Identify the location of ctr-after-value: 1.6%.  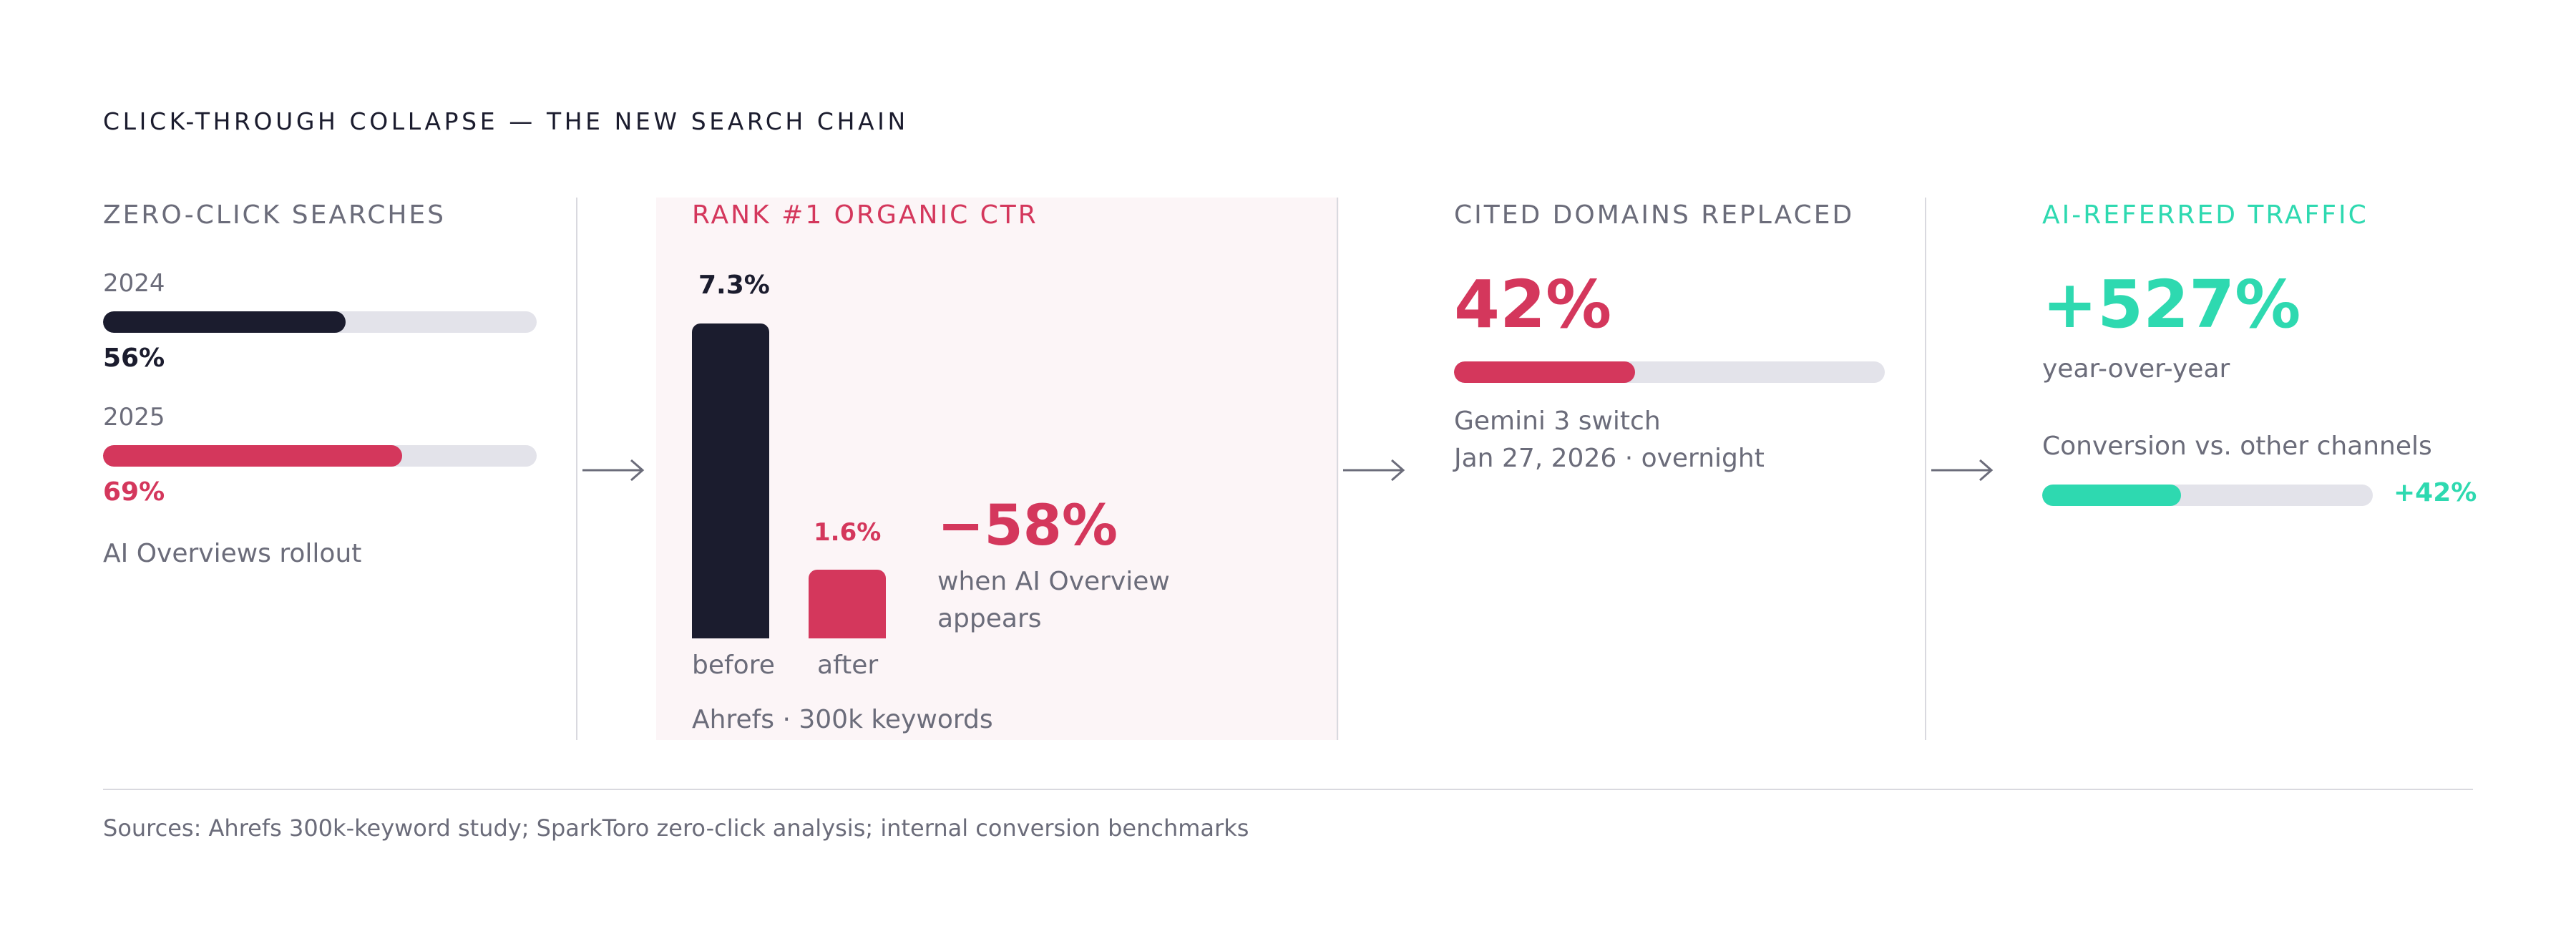
(848, 532).